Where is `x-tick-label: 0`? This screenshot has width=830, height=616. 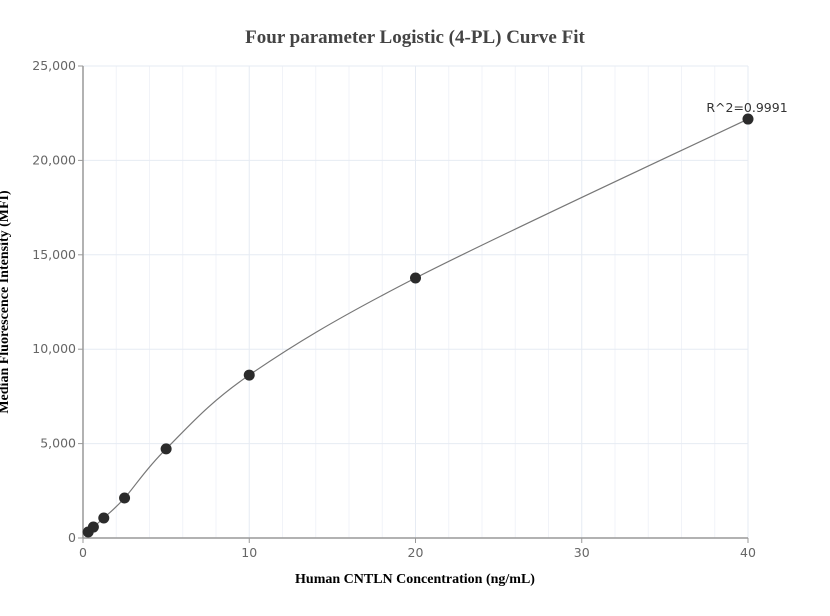
x-tick-label: 0 is located at coordinates (83, 552).